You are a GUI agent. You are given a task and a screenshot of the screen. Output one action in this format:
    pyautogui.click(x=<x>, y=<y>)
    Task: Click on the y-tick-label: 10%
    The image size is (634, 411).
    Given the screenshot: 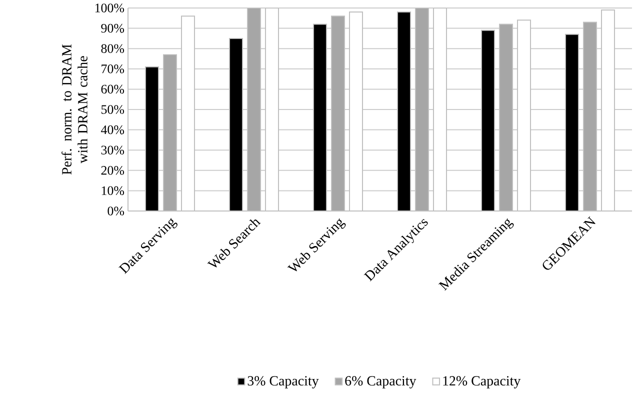 What is the action you would take?
    pyautogui.click(x=113, y=191)
    